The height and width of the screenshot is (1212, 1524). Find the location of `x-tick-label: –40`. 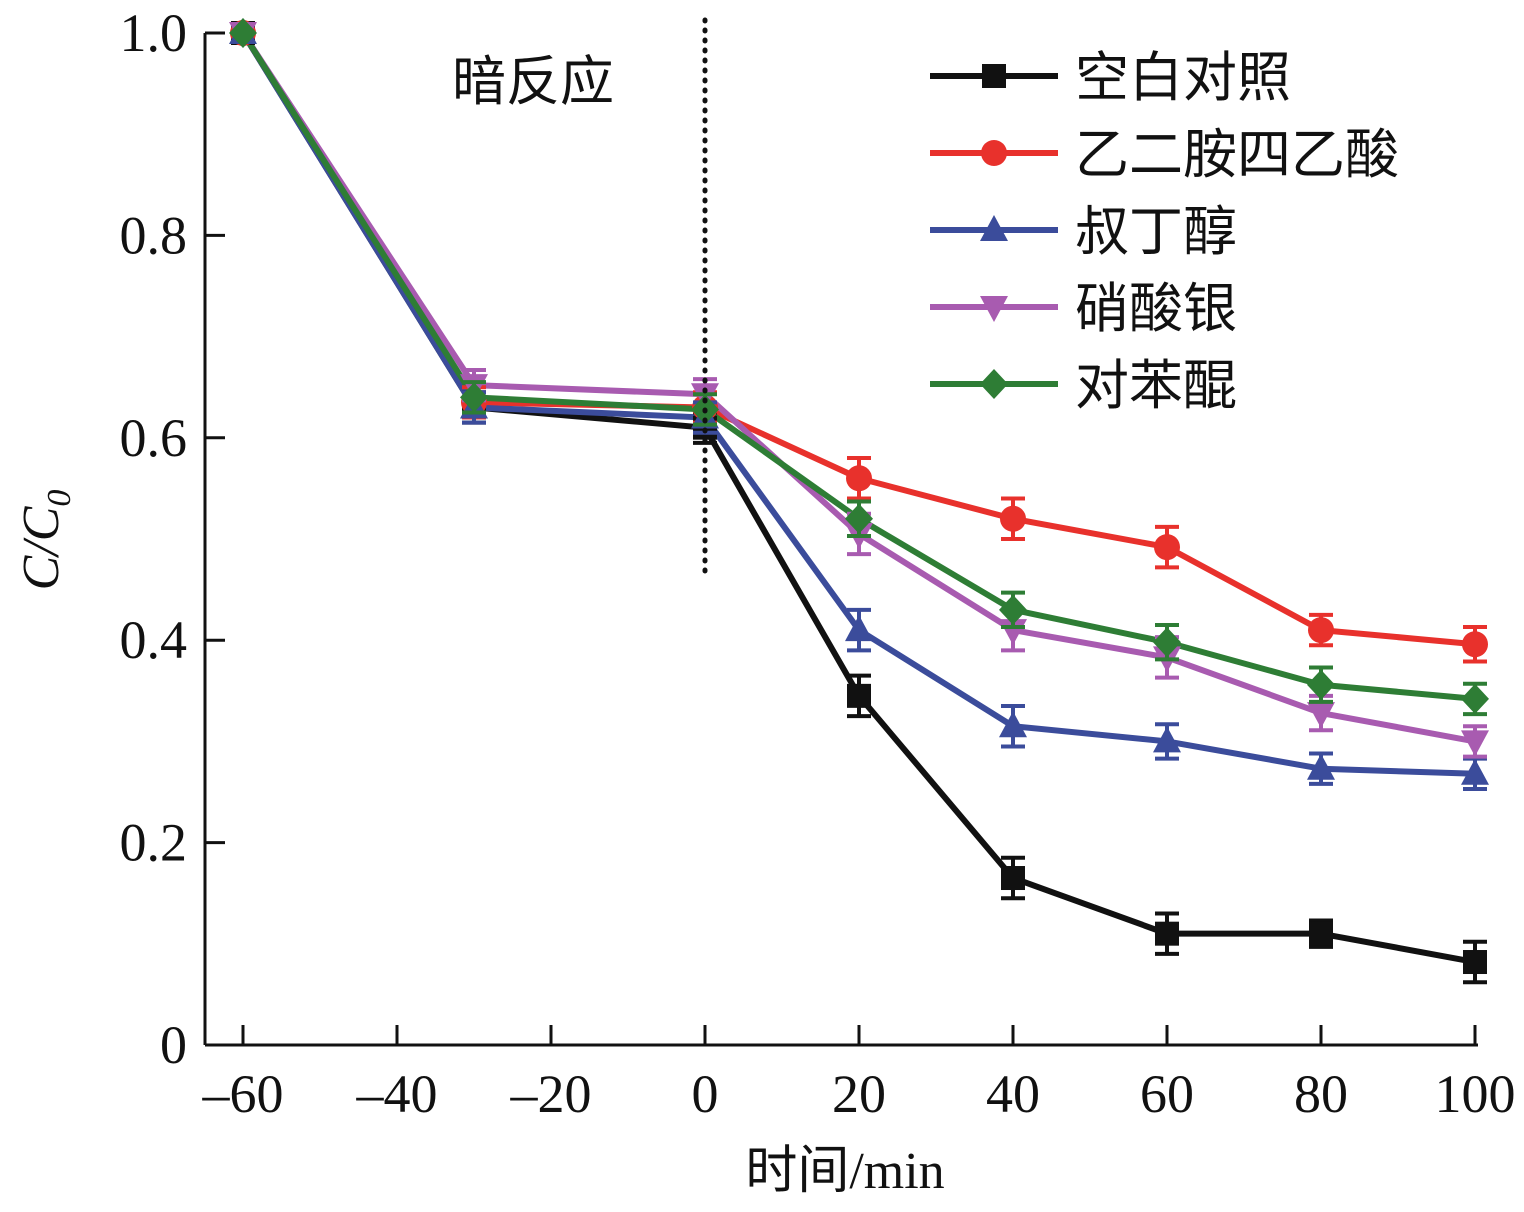

x-tick-label: –40 is located at coordinates (397, 1094).